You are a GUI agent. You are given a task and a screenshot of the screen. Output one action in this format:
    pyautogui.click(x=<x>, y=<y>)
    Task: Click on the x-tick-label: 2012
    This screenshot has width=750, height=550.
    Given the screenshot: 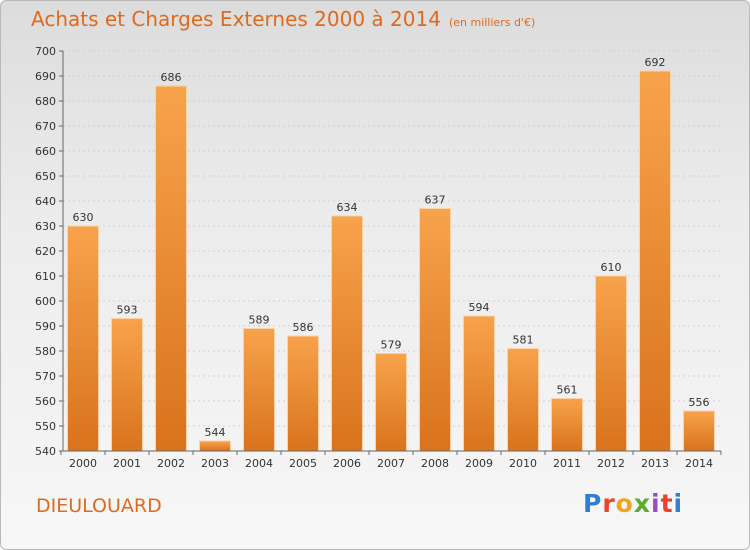 What is the action you would take?
    pyautogui.click(x=611, y=463)
    